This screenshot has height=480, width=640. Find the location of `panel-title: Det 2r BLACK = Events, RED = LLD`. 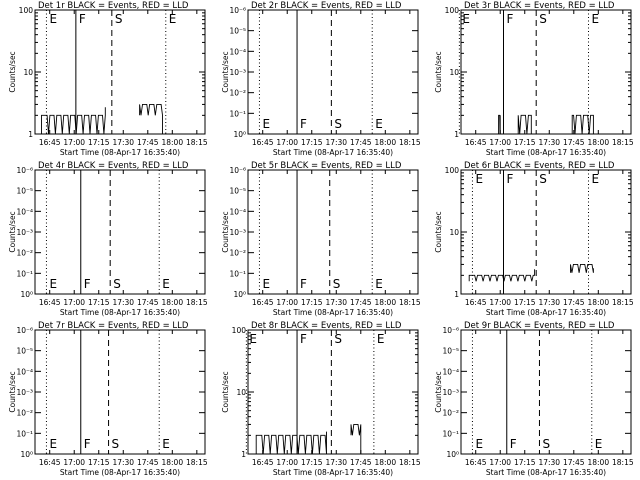

panel-title: Det 2r BLACK = Events, RED = LLD is located at coordinates (326, 6).